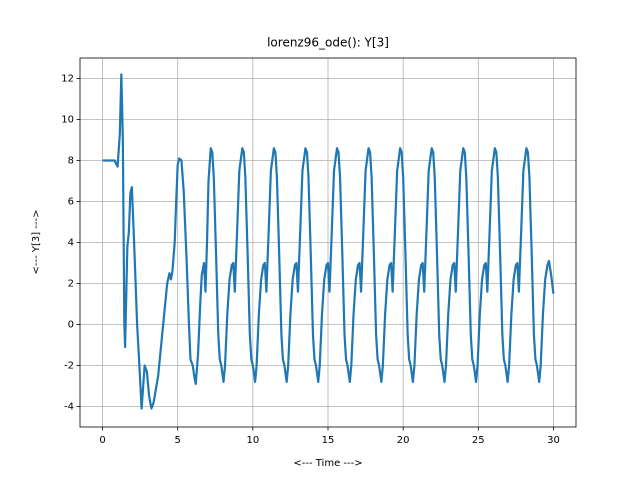 The width and height of the screenshot is (640, 480). I want to click on x-tick-label: 20, so click(403, 440).